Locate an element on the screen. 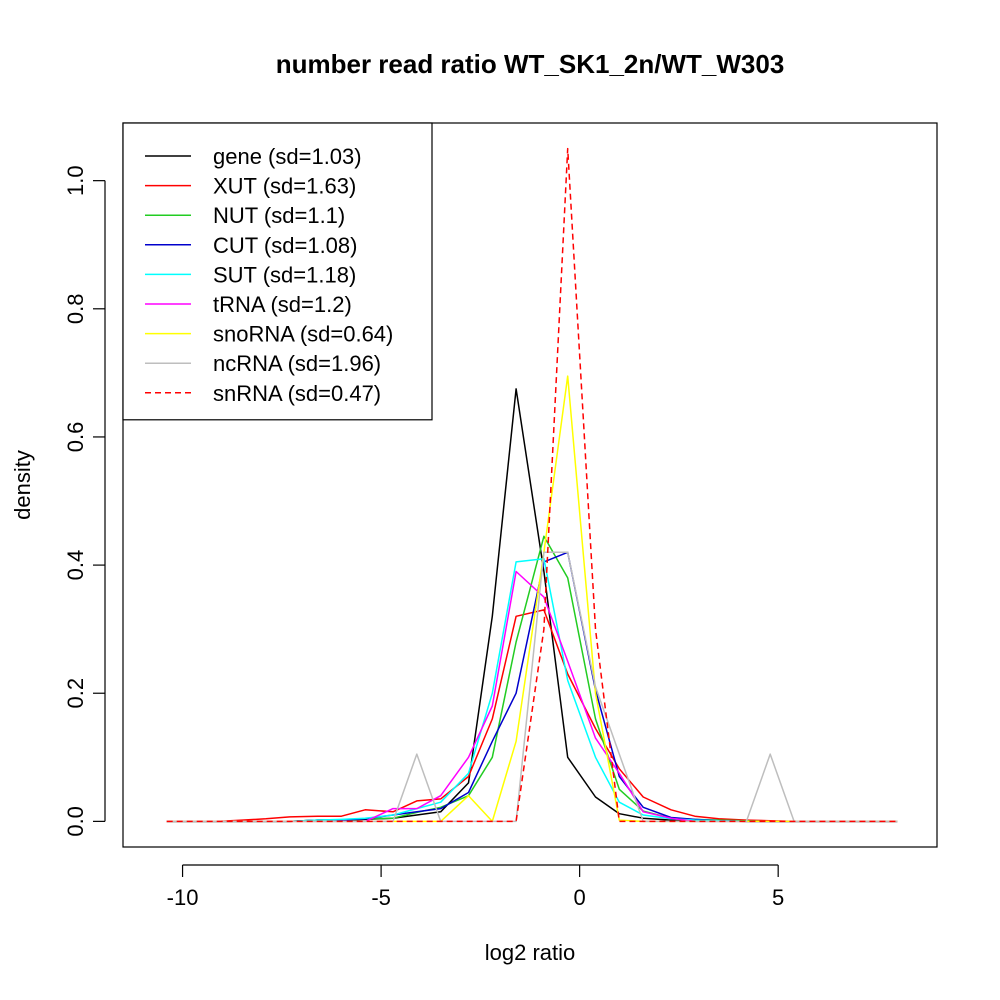 This screenshot has height=1000, width=1000. x-tick-label: -10 is located at coordinates (183, 897).